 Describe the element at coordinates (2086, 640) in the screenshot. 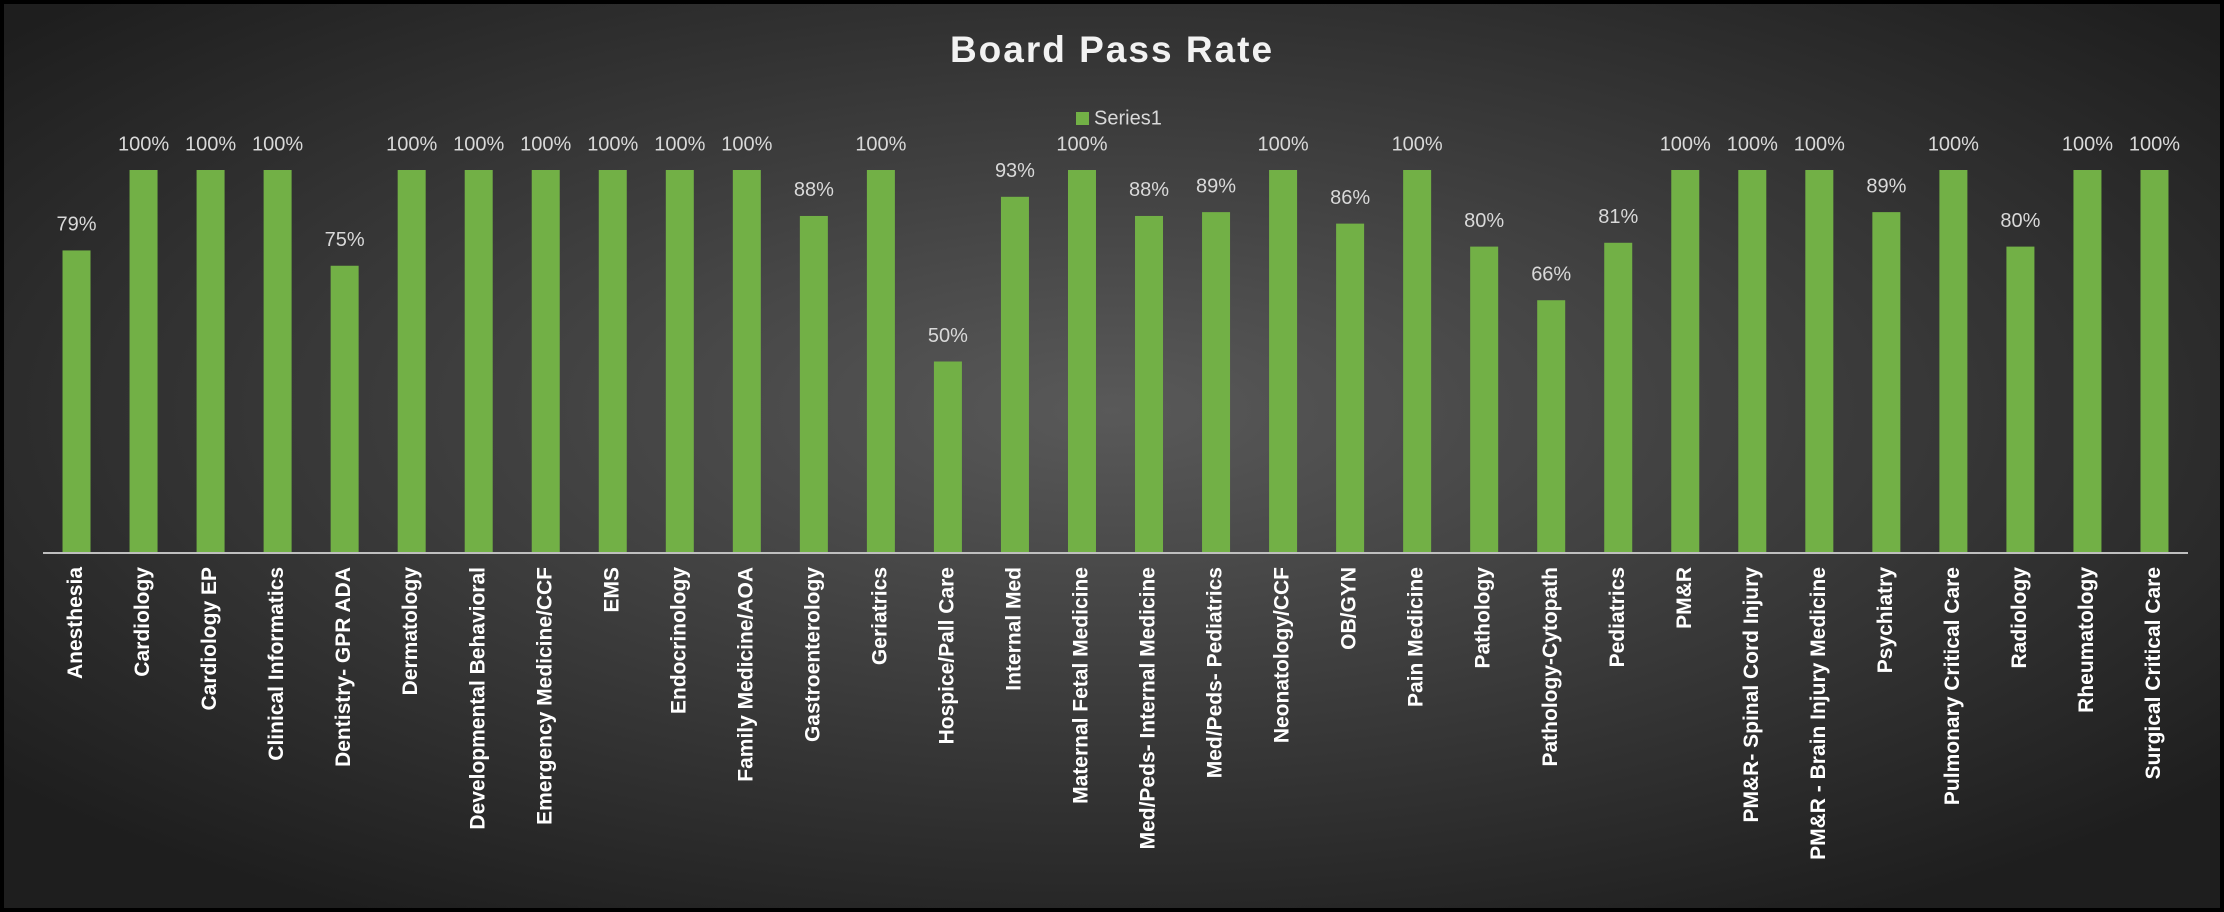

I see `x-tick-label: Rheumatology` at that location.